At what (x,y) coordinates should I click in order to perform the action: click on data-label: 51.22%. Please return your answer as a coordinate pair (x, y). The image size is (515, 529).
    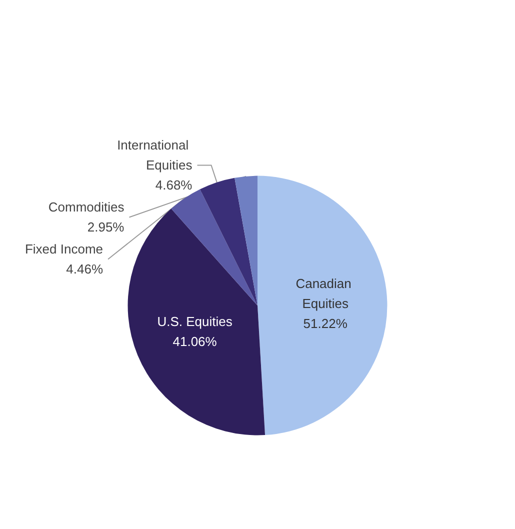
    Looking at the image, I should click on (325, 324).